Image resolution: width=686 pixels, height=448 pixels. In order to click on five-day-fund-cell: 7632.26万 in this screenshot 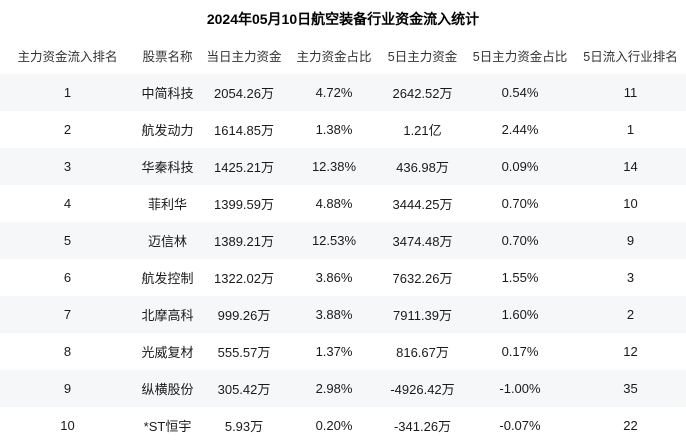, I will do `click(422, 278)`.